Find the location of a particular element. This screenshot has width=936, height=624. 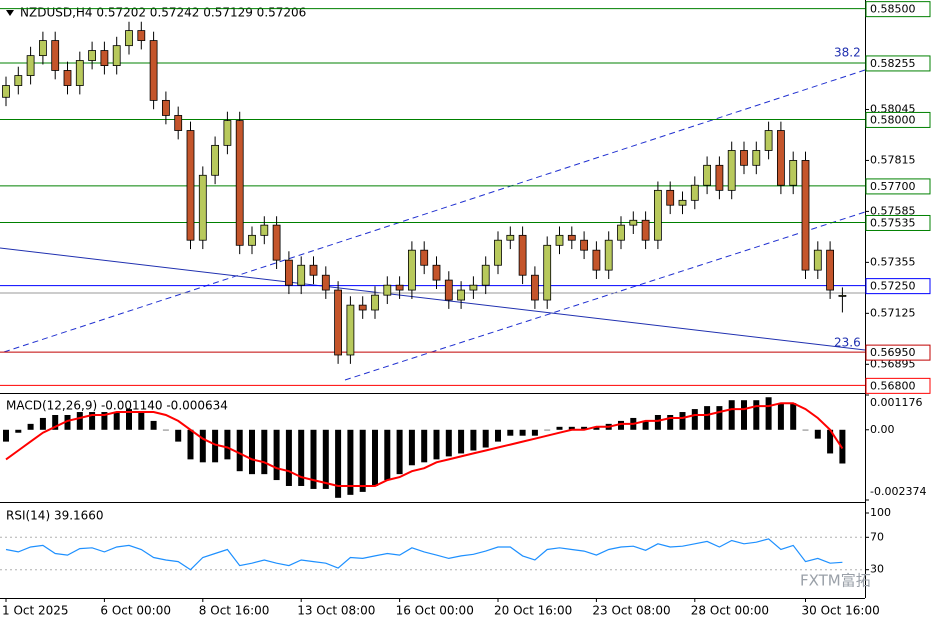

macd-header: MACD(12,26,9) -0.001140 -0.000634 is located at coordinates (117, 406).